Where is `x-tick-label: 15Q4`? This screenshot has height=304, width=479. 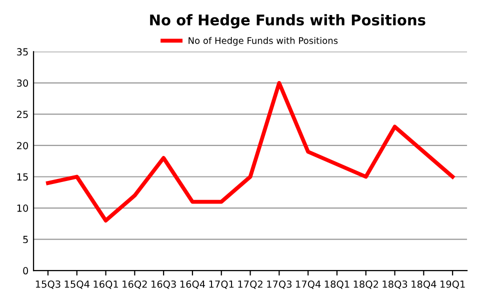 x-tick-label: 15Q4 is located at coordinates (77, 284).